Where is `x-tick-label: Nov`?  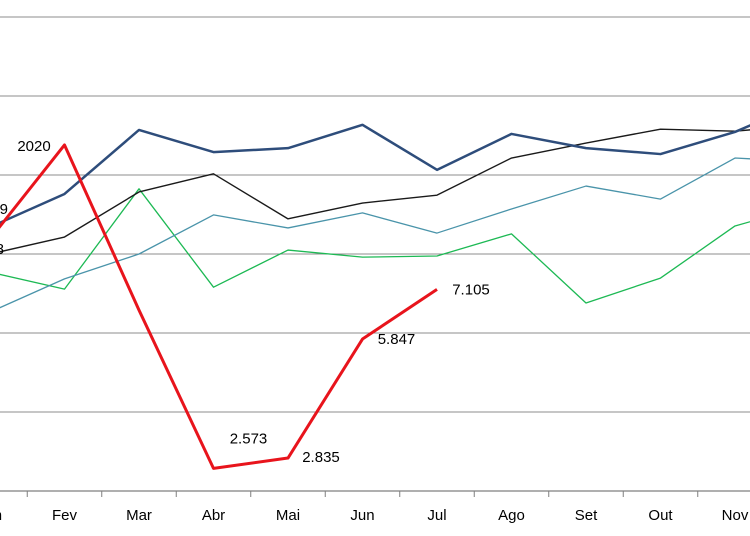 x-tick-label: Nov is located at coordinates (735, 515).